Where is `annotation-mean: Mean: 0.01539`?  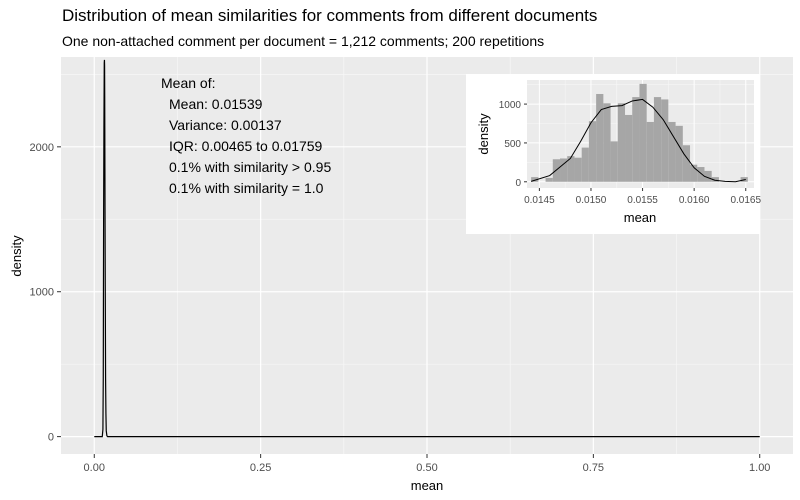 annotation-mean: Mean: 0.01539 is located at coordinates (216, 104).